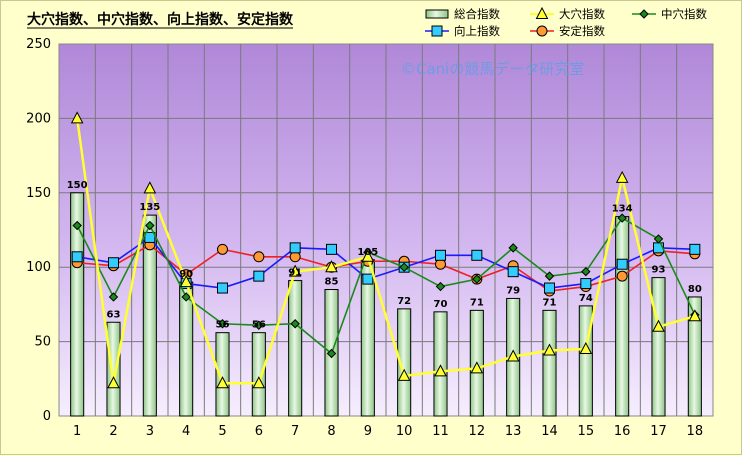  Describe the element at coordinates (386, 262) in the screenshot. I see `series-line` at that location.